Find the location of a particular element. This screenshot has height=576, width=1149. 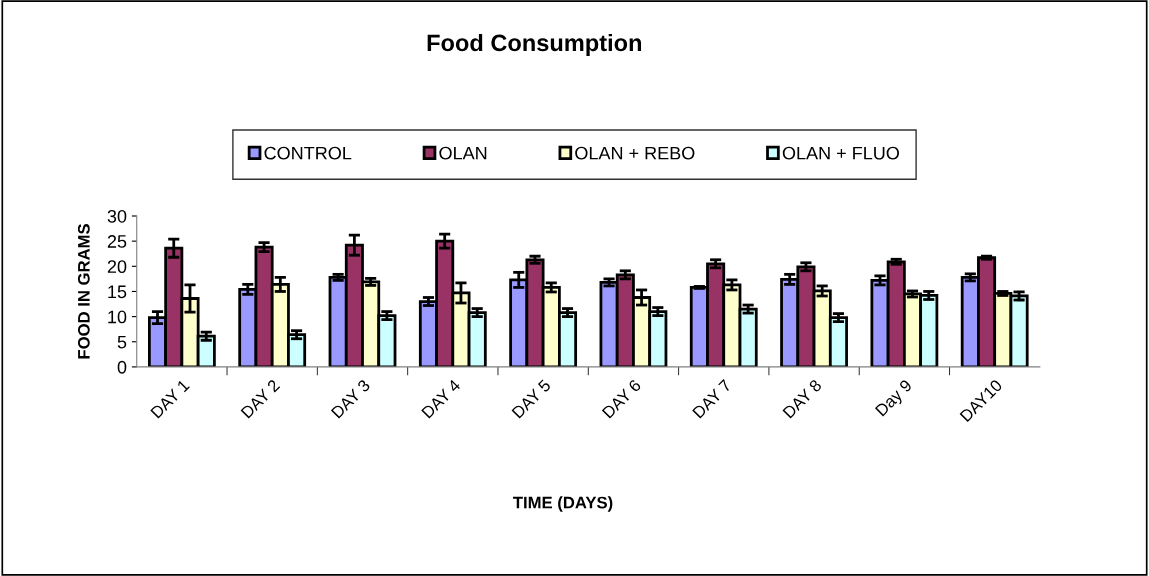

y-axis-title: FOOD IN GRAMS is located at coordinates (83, 291).